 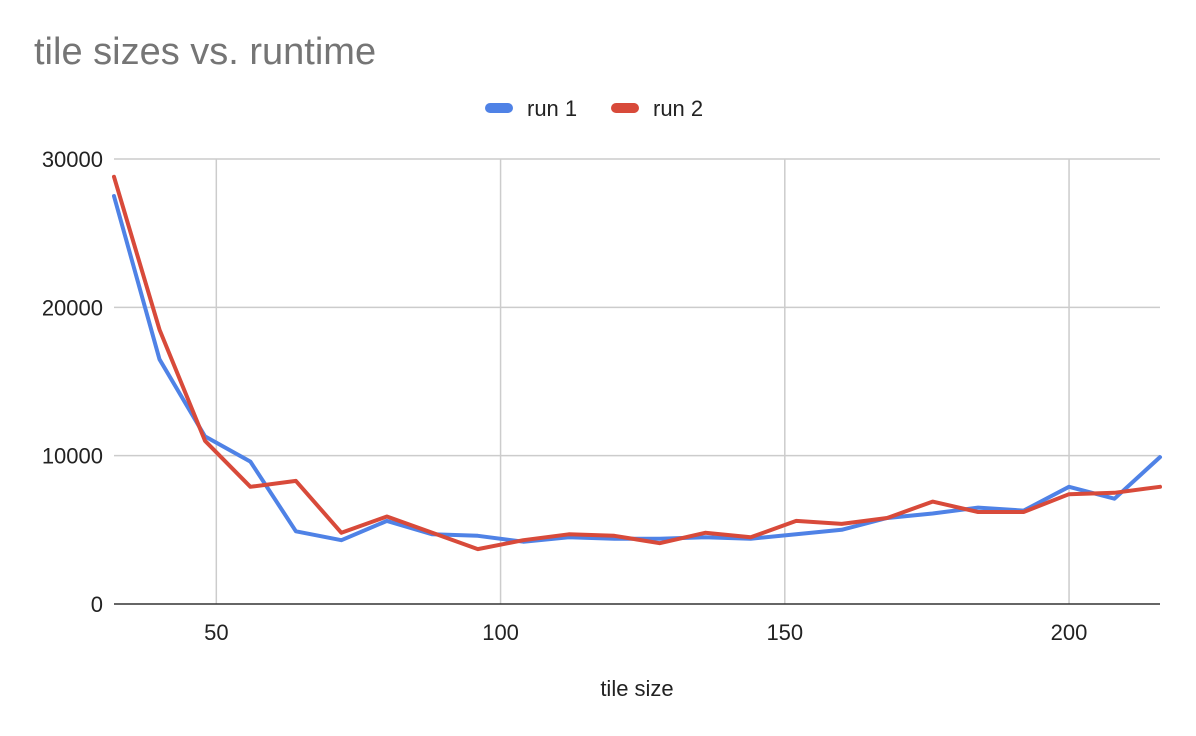 I want to click on x-axis-title: tile size, so click(x=636, y=688).